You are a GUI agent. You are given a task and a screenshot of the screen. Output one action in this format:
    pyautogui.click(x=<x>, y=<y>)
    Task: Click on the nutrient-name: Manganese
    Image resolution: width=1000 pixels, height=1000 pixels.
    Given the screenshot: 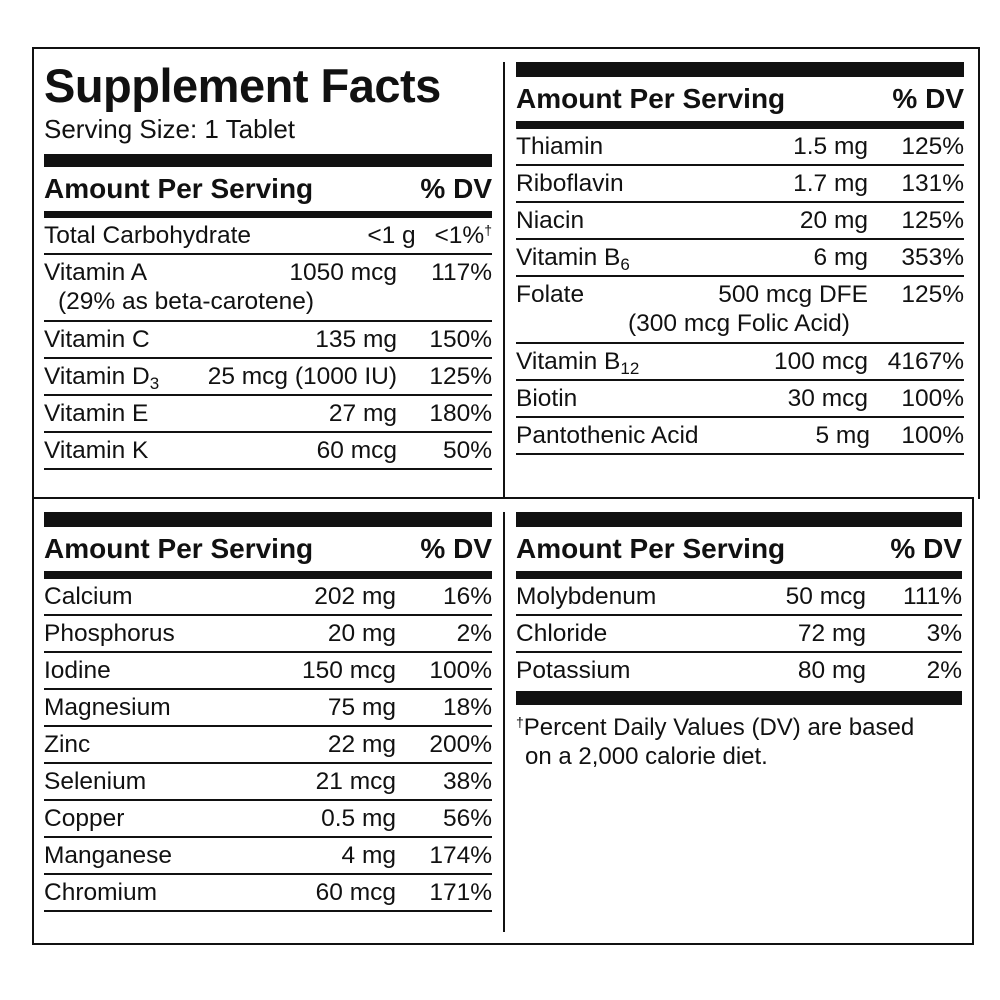 What is the action you would take?
    pyautogui.click(x=108, y=855)
    